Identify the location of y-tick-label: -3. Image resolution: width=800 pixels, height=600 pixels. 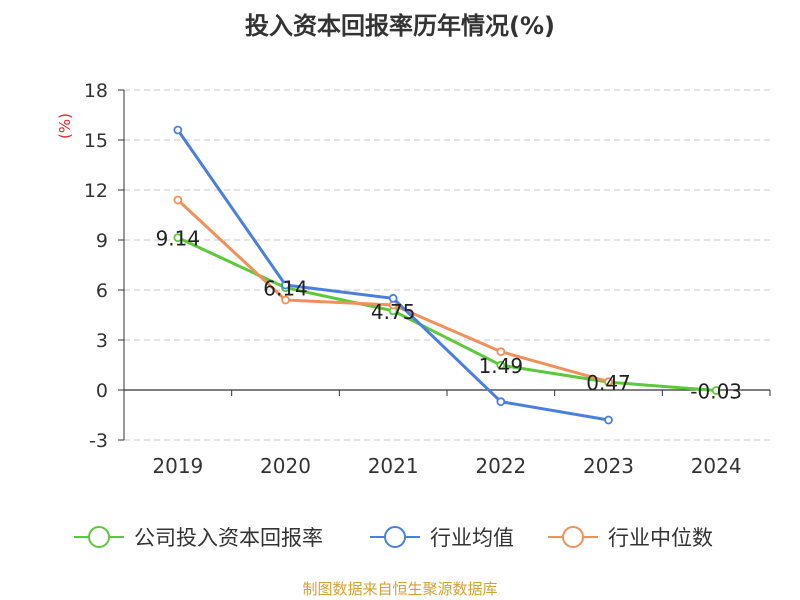
(98, 441).